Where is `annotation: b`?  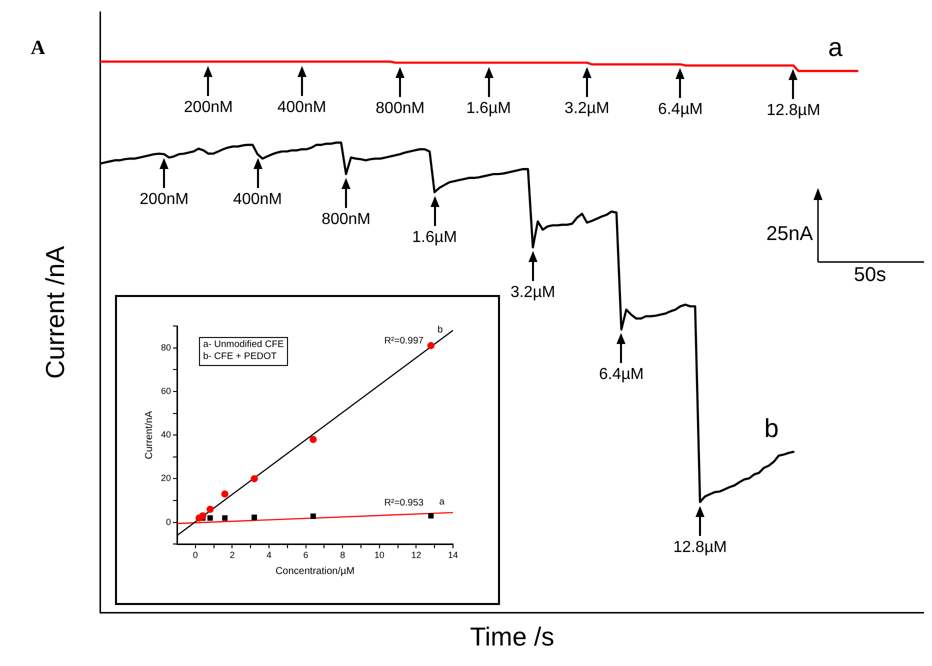
annotation: b is located at coordinates (440, 330).